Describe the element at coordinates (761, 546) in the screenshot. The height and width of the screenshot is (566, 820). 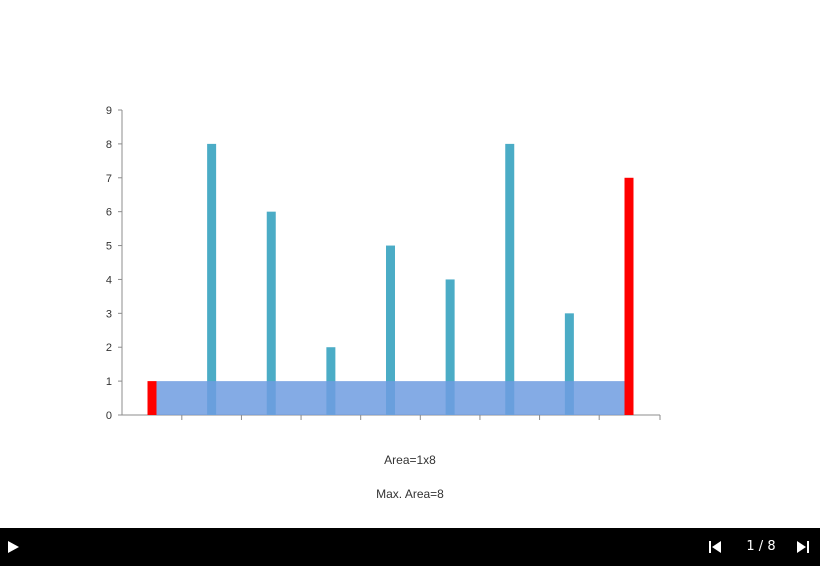
I see `page-counter: 1 / 8` at that location.